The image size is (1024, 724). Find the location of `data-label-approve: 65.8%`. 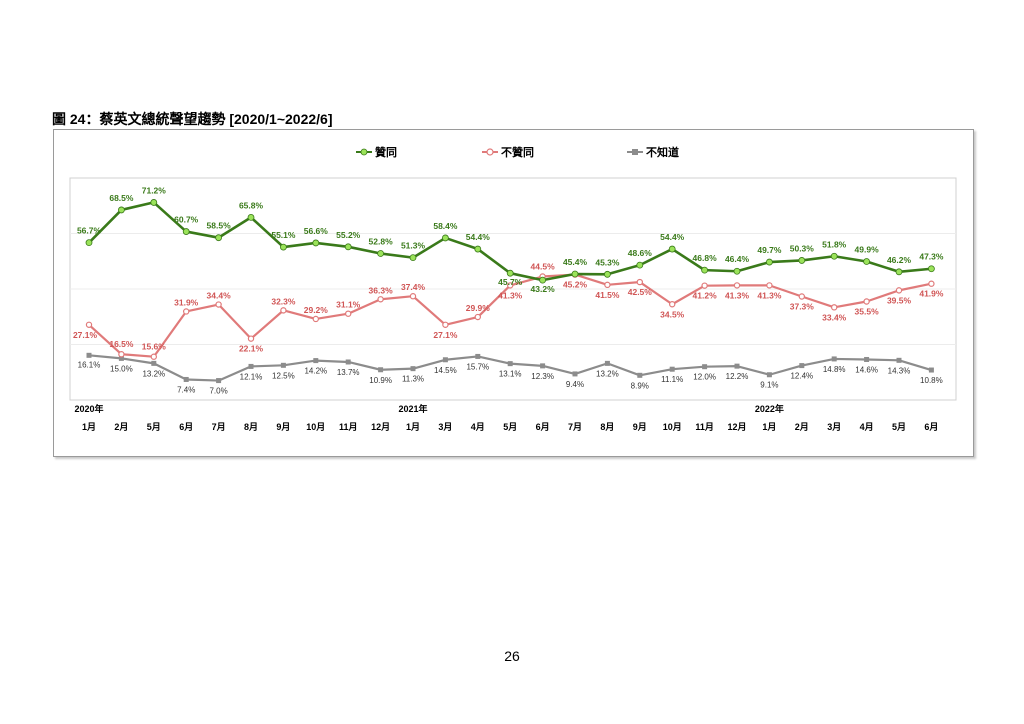

data-label-approve: 65.8% is located at coordinates (251, 205).